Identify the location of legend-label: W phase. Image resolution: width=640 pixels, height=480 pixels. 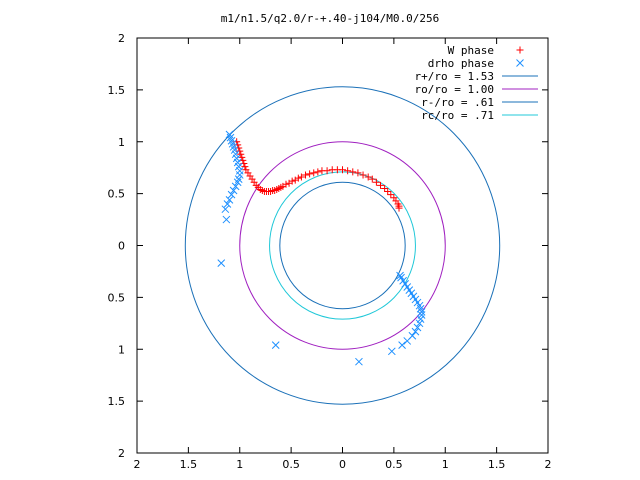
(471, 50).